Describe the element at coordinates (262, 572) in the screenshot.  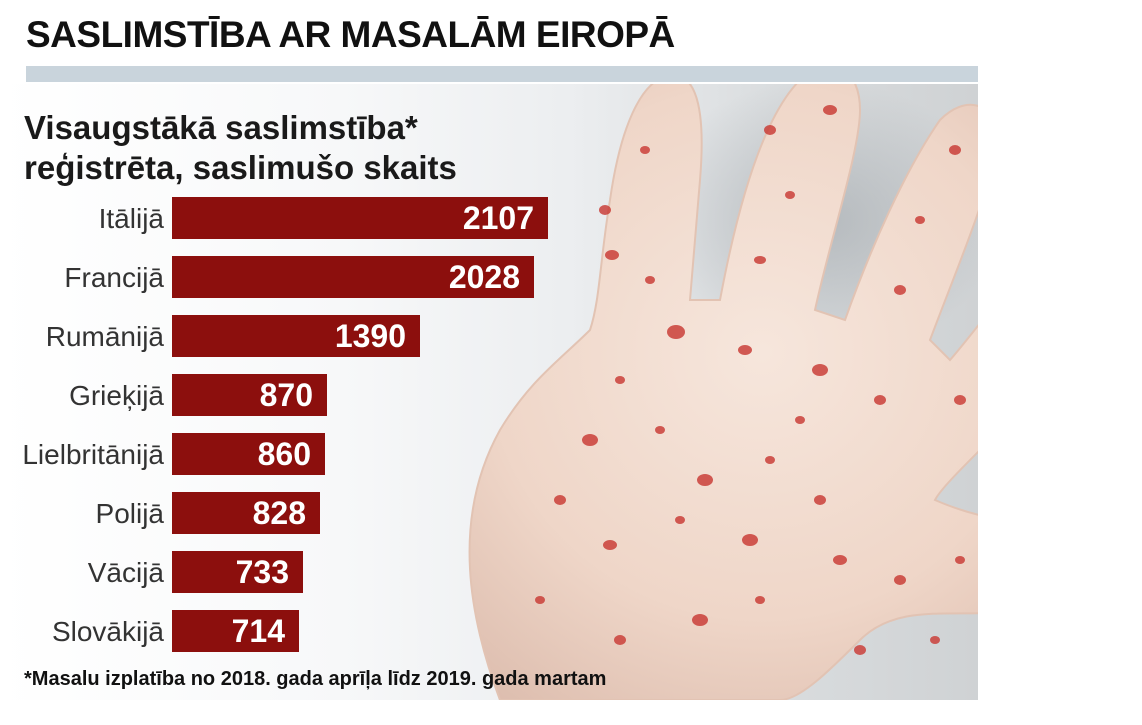
I see `bar-value-label: 733` at that location.